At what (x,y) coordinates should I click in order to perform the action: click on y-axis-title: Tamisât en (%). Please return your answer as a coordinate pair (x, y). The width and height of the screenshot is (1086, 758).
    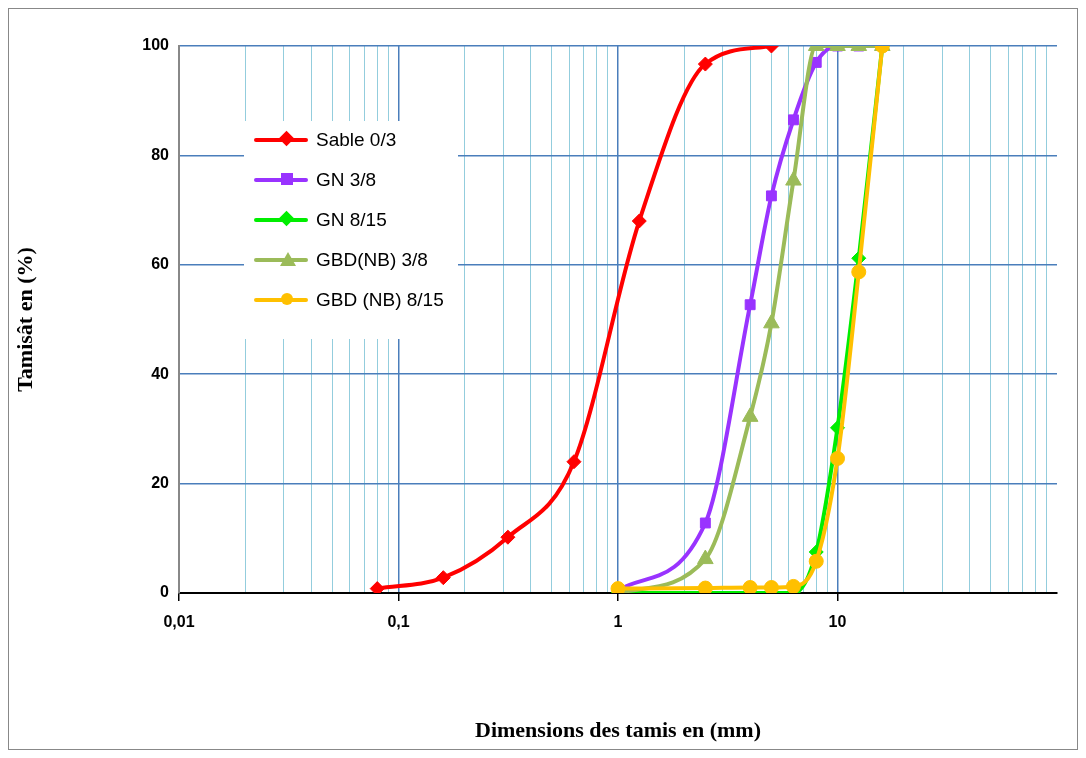
    Looking at the image, I should click on (24, 319).